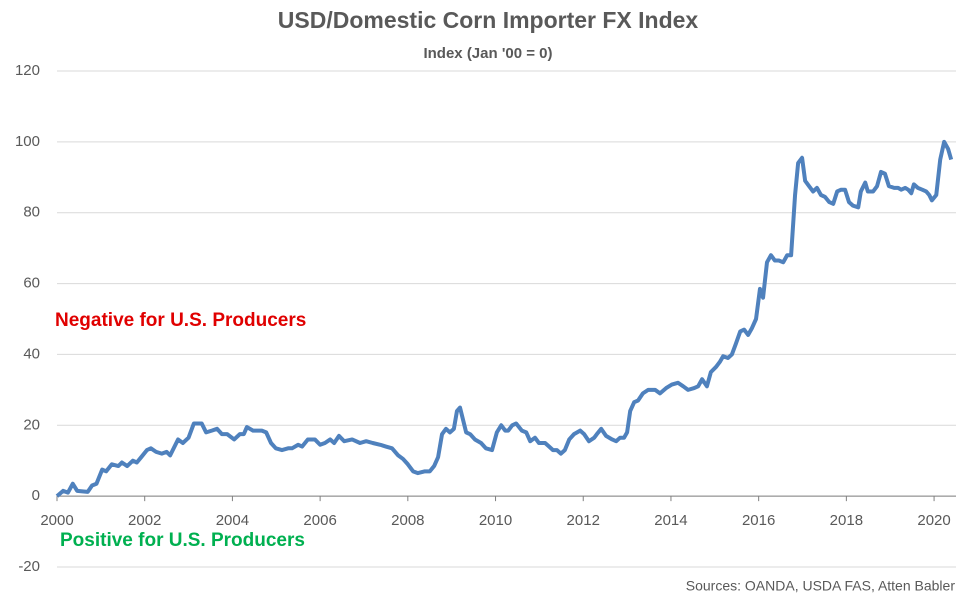 The width and height of the screenshot is (976, 601). Describe the element at coordinates (182, 540) in the screenshot. I see `annotation: Positive for U.S. Producers` at that location.